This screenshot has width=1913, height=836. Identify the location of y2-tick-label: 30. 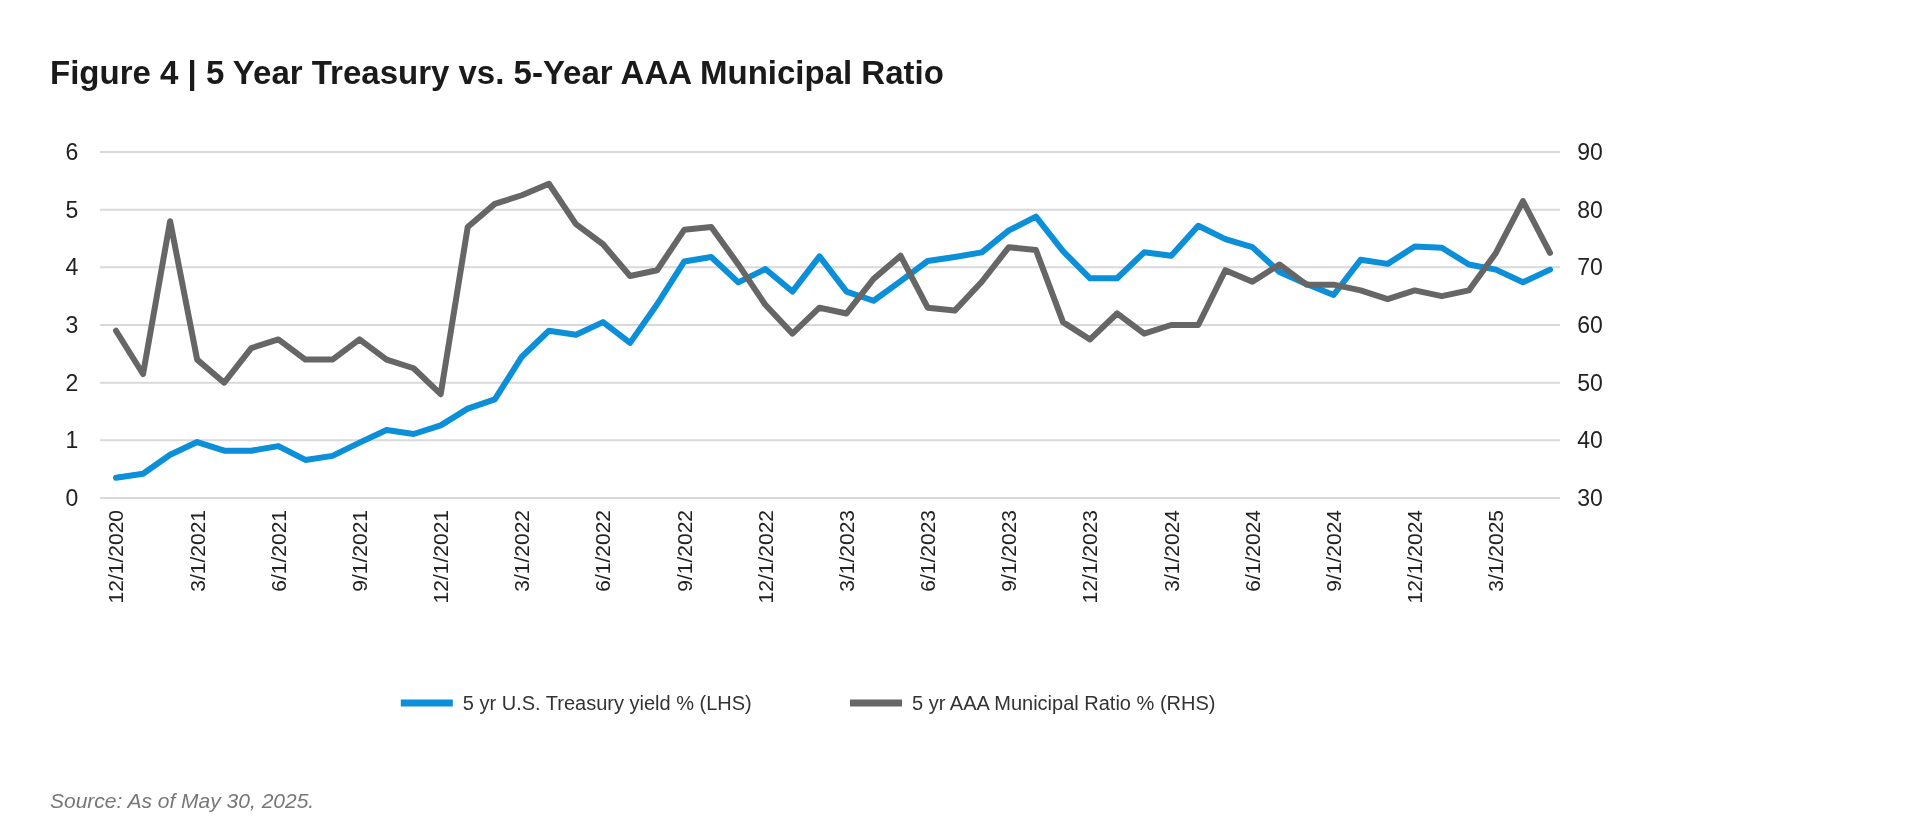
(1590, 498).